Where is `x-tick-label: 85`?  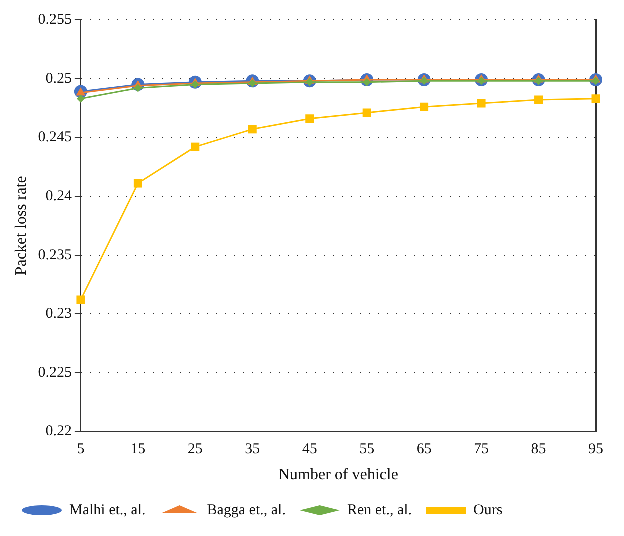 x-tick-label: 85 is located at coordinates (538, 450).